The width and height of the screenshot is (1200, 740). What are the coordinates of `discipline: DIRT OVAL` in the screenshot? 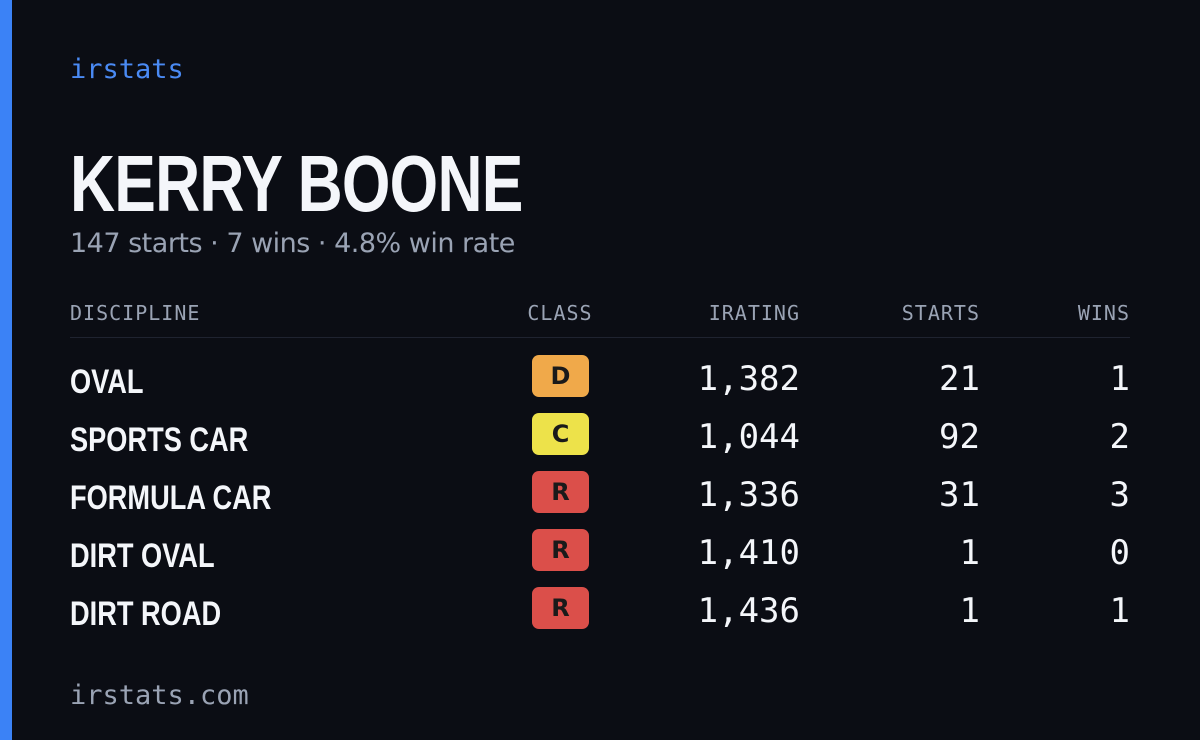 It's located at (142, 556).